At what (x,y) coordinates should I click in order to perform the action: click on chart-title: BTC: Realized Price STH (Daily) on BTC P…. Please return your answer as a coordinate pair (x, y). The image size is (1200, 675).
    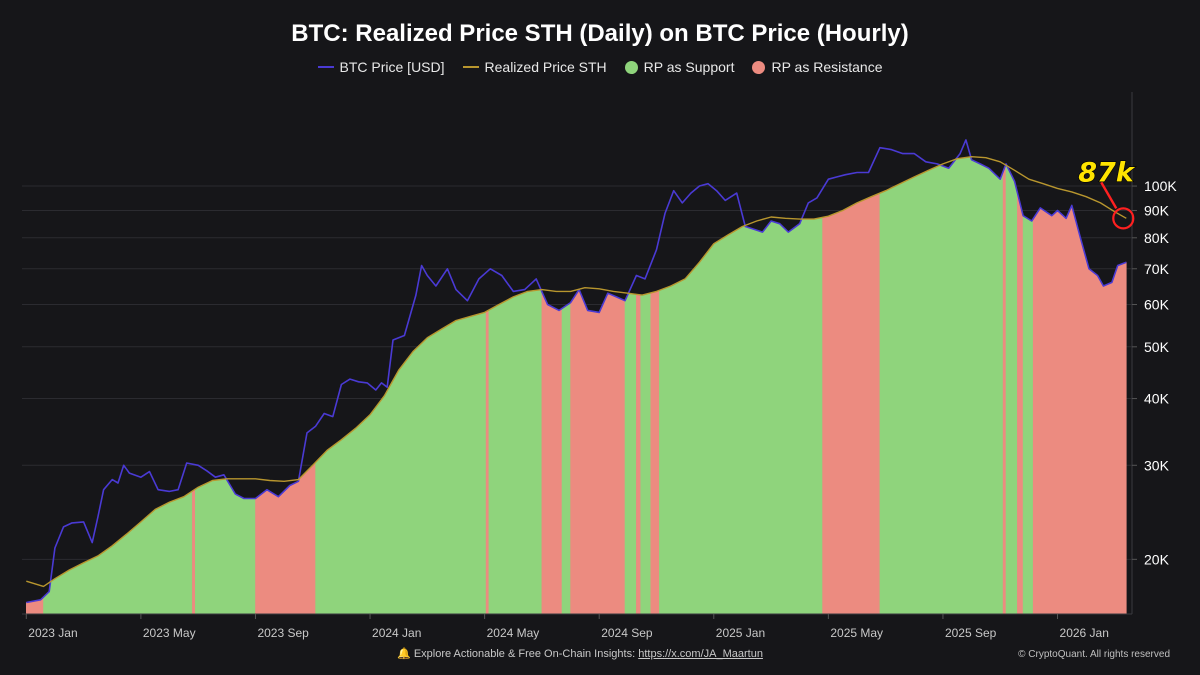
    Looking at the image, I should click on (600, 33).